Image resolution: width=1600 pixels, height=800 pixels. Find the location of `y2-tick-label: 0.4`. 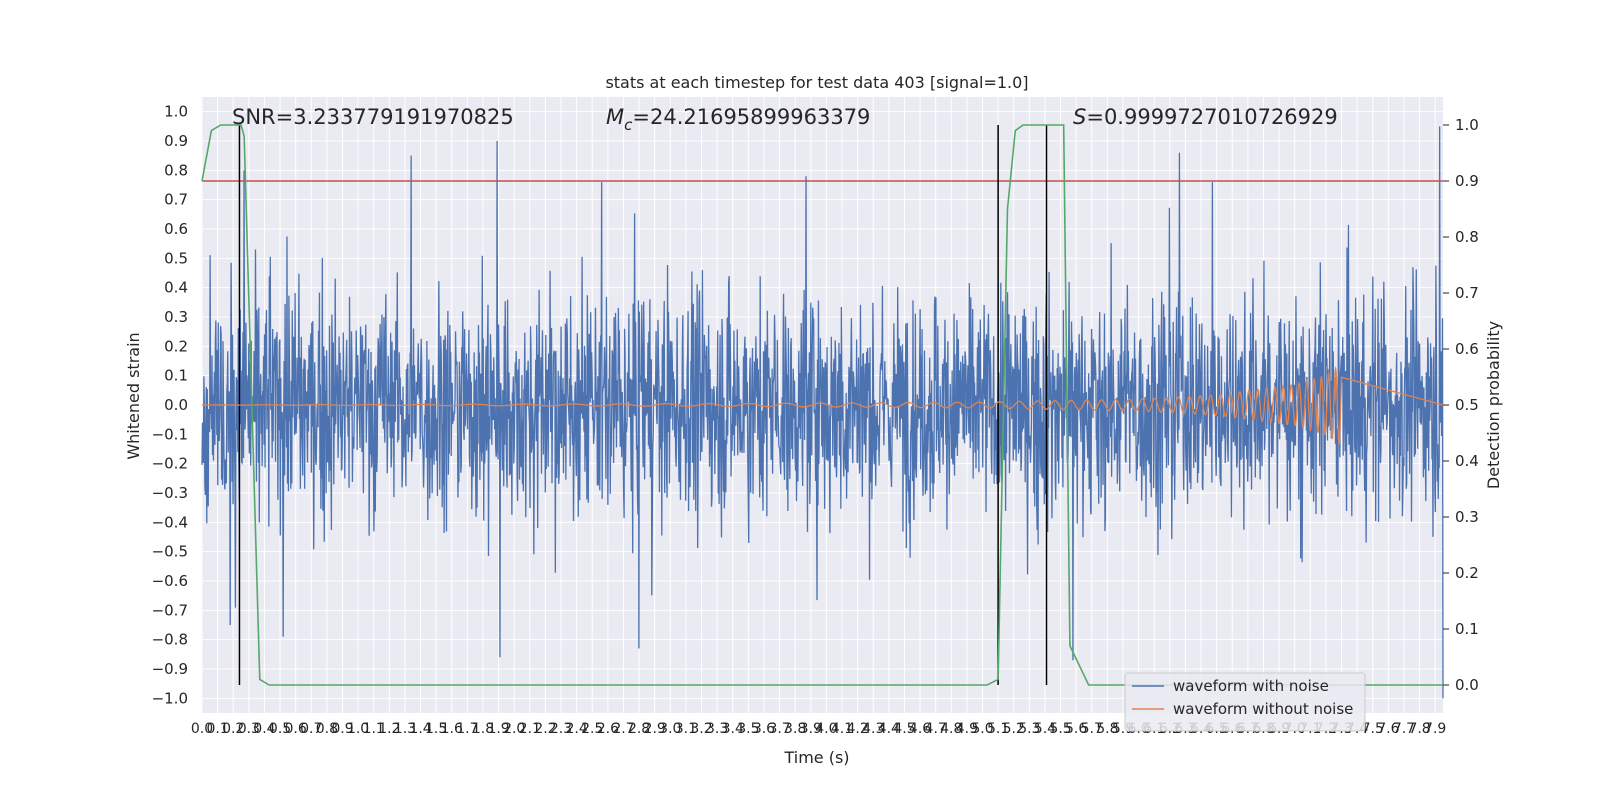

y2-tick-label: 0.4 is located at coordinates (1467, 461).